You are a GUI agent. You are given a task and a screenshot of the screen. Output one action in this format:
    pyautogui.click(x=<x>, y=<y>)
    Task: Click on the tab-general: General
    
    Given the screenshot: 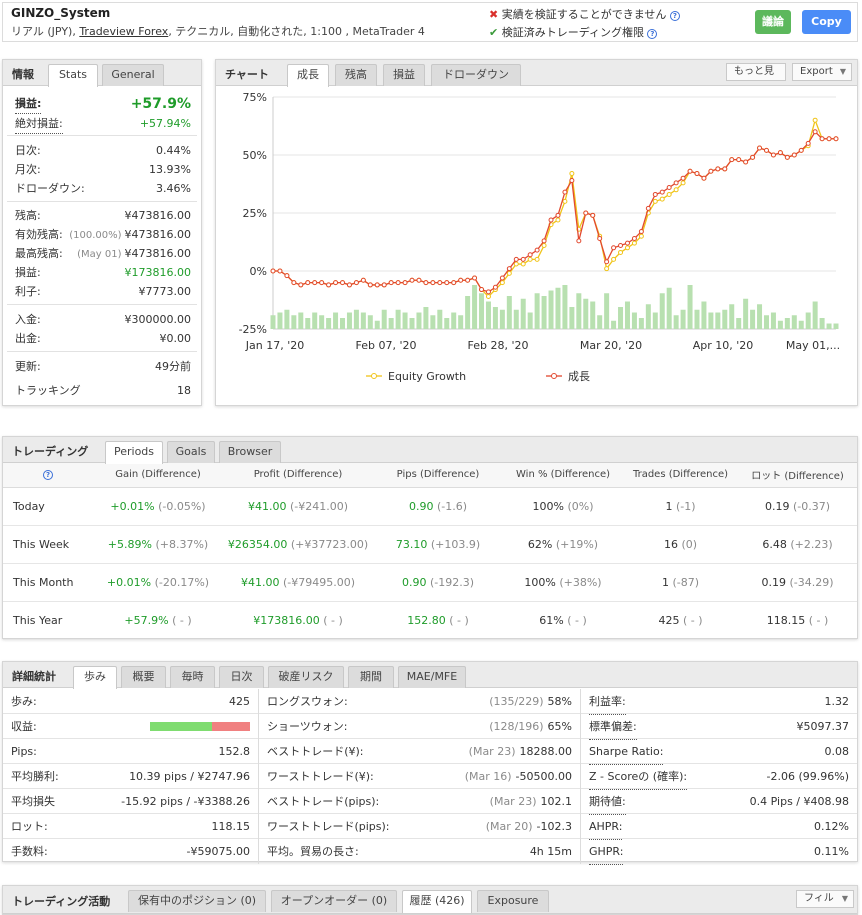 What is the action you would take?
    pyautogui.click(x=133, y=75)
    